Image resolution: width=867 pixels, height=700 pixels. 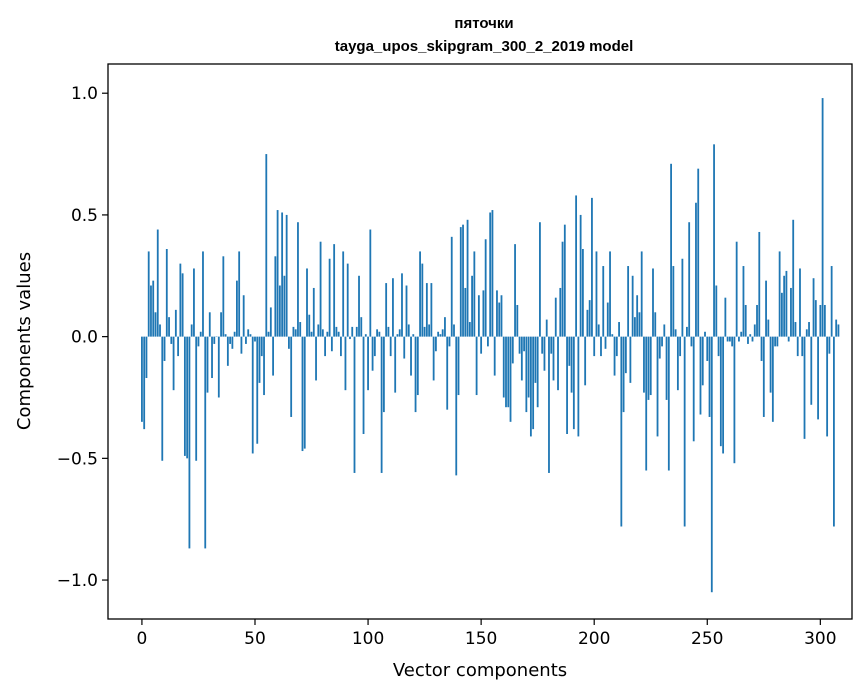 What do you see at coordinates (255, 639) in the screenshot?
I see `x-tick-label: 50` at bounding box center [255, 639].